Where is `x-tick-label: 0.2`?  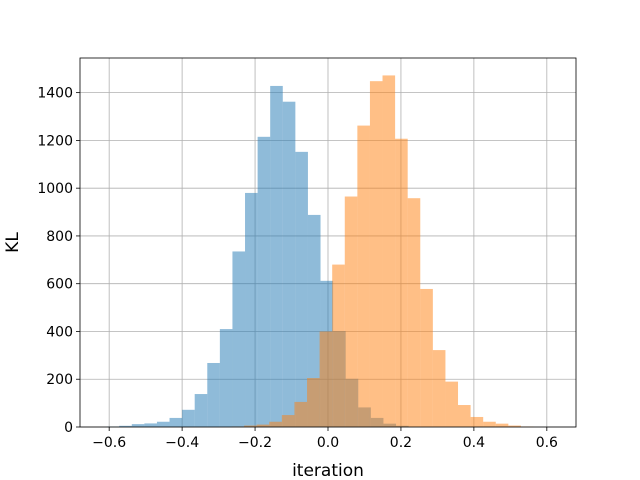 x-tick-label: 0.2 is located at coordinates (401, 443).